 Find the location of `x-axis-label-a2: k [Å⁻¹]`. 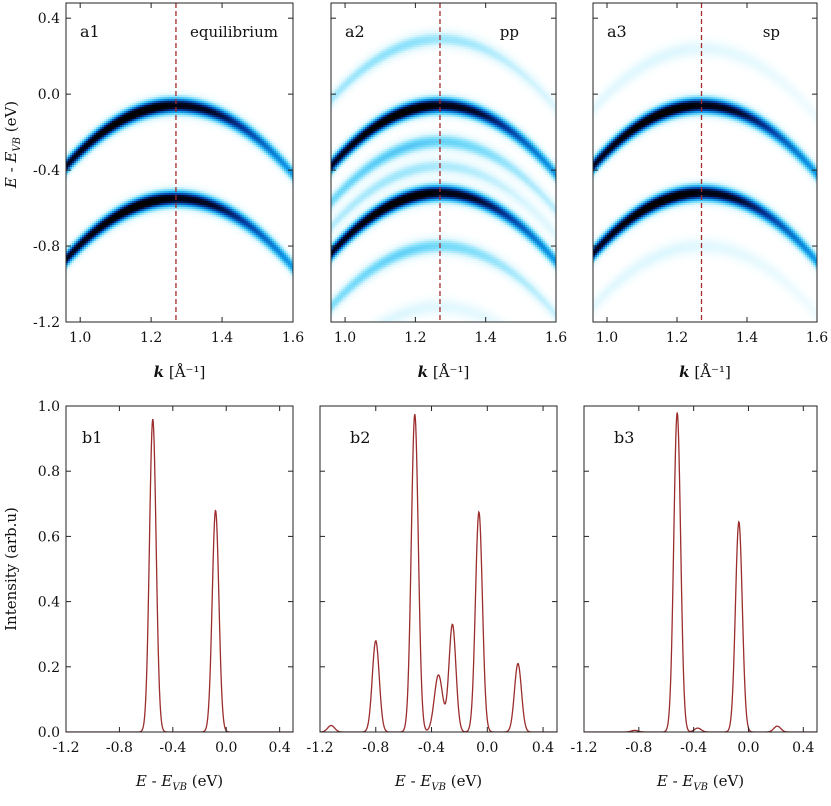

x-axis-label-a2: k [Å⁻¹] is located at coordinates (444, 372).